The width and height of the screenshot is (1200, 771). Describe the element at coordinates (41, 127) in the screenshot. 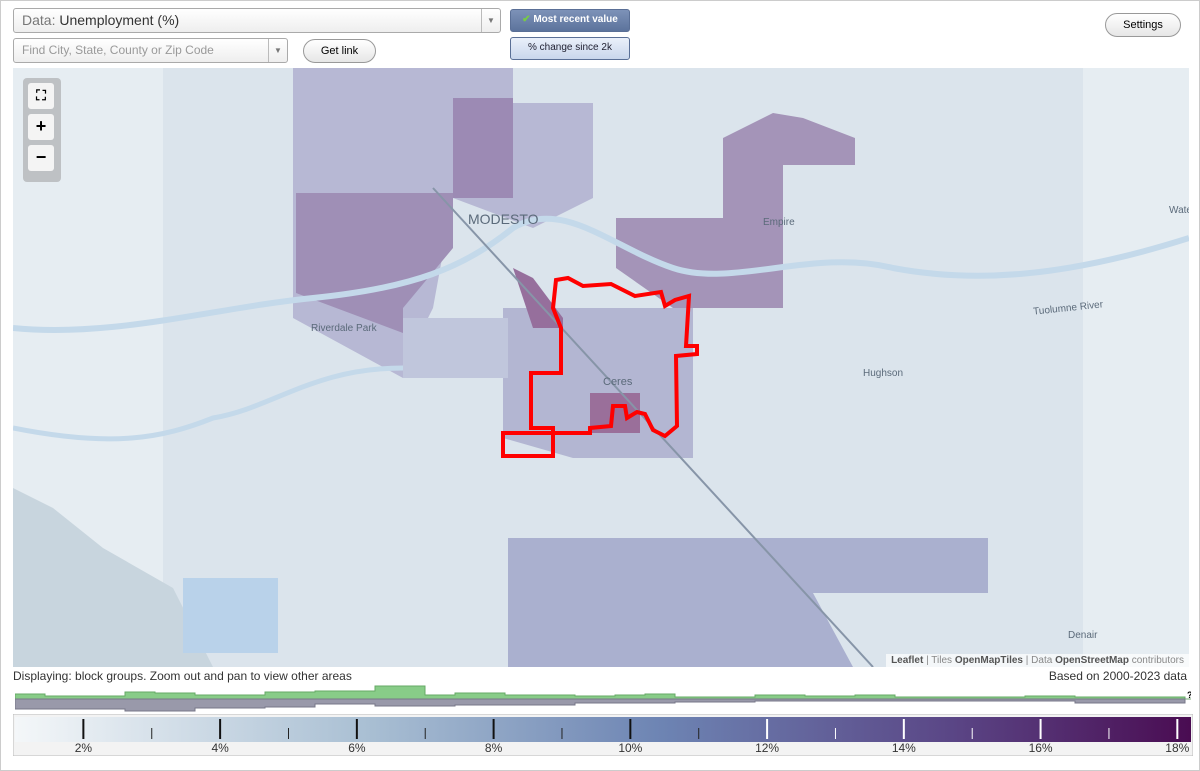

I see `zoom-in-button: +` at that location.